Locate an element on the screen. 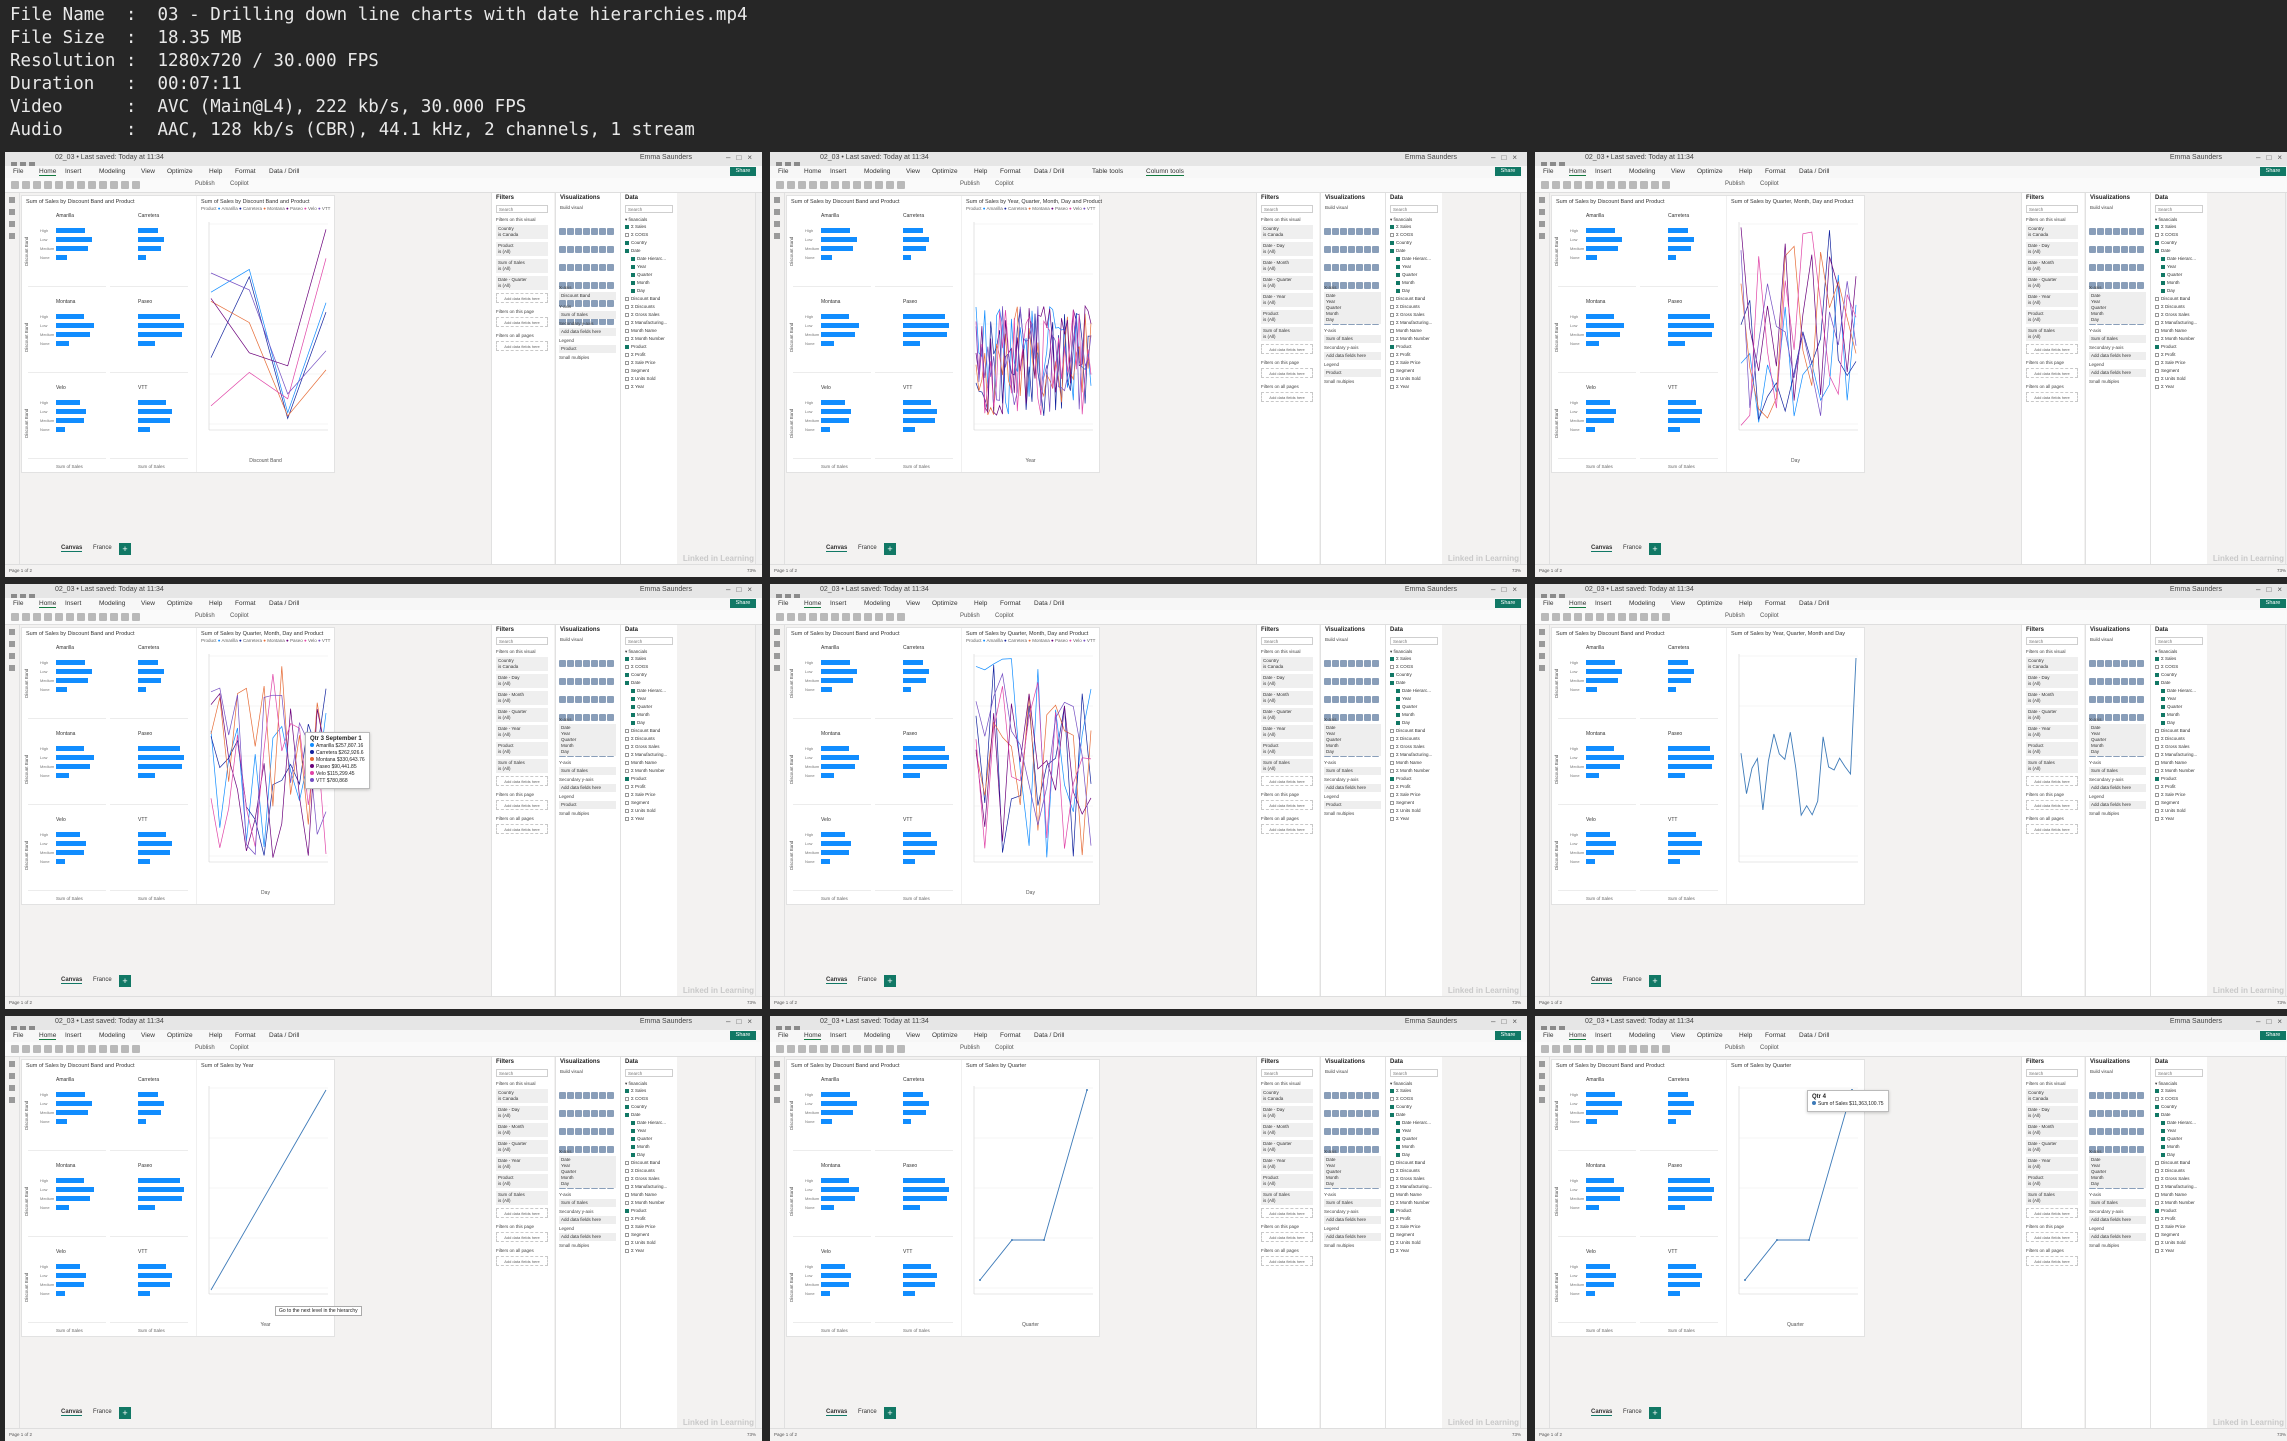 This screenshot has width=2287, height=1441. data-field: Month is located at coordinates (2170, 282).